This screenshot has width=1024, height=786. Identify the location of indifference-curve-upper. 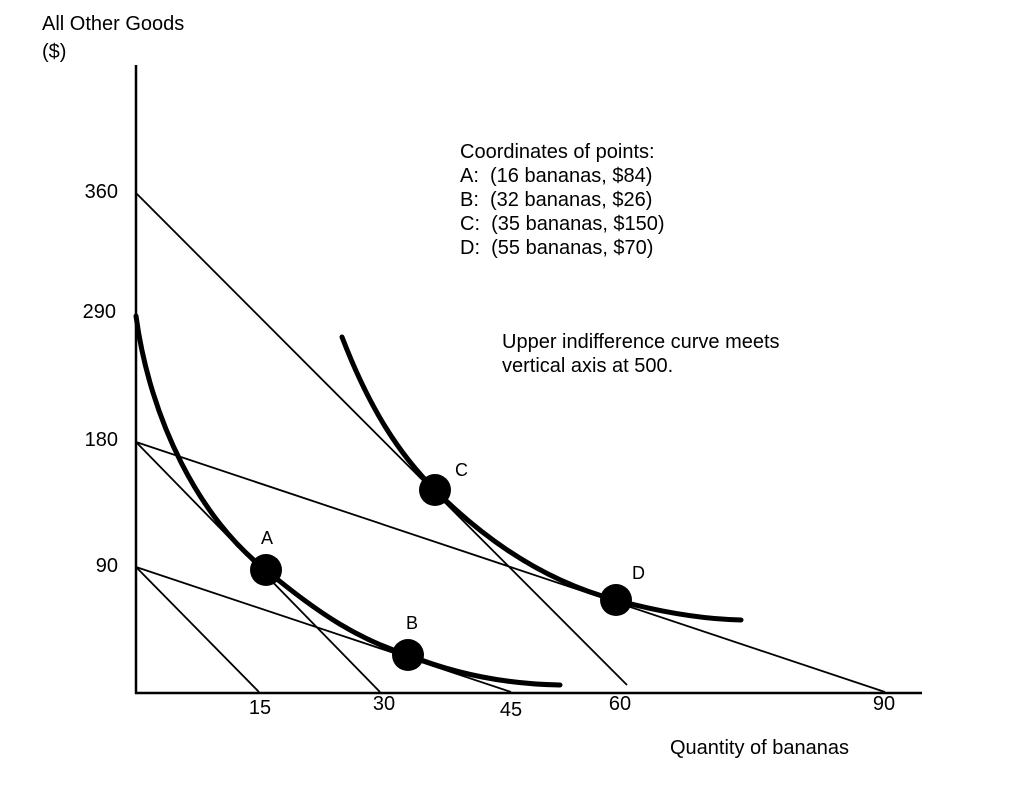
(541, 478).